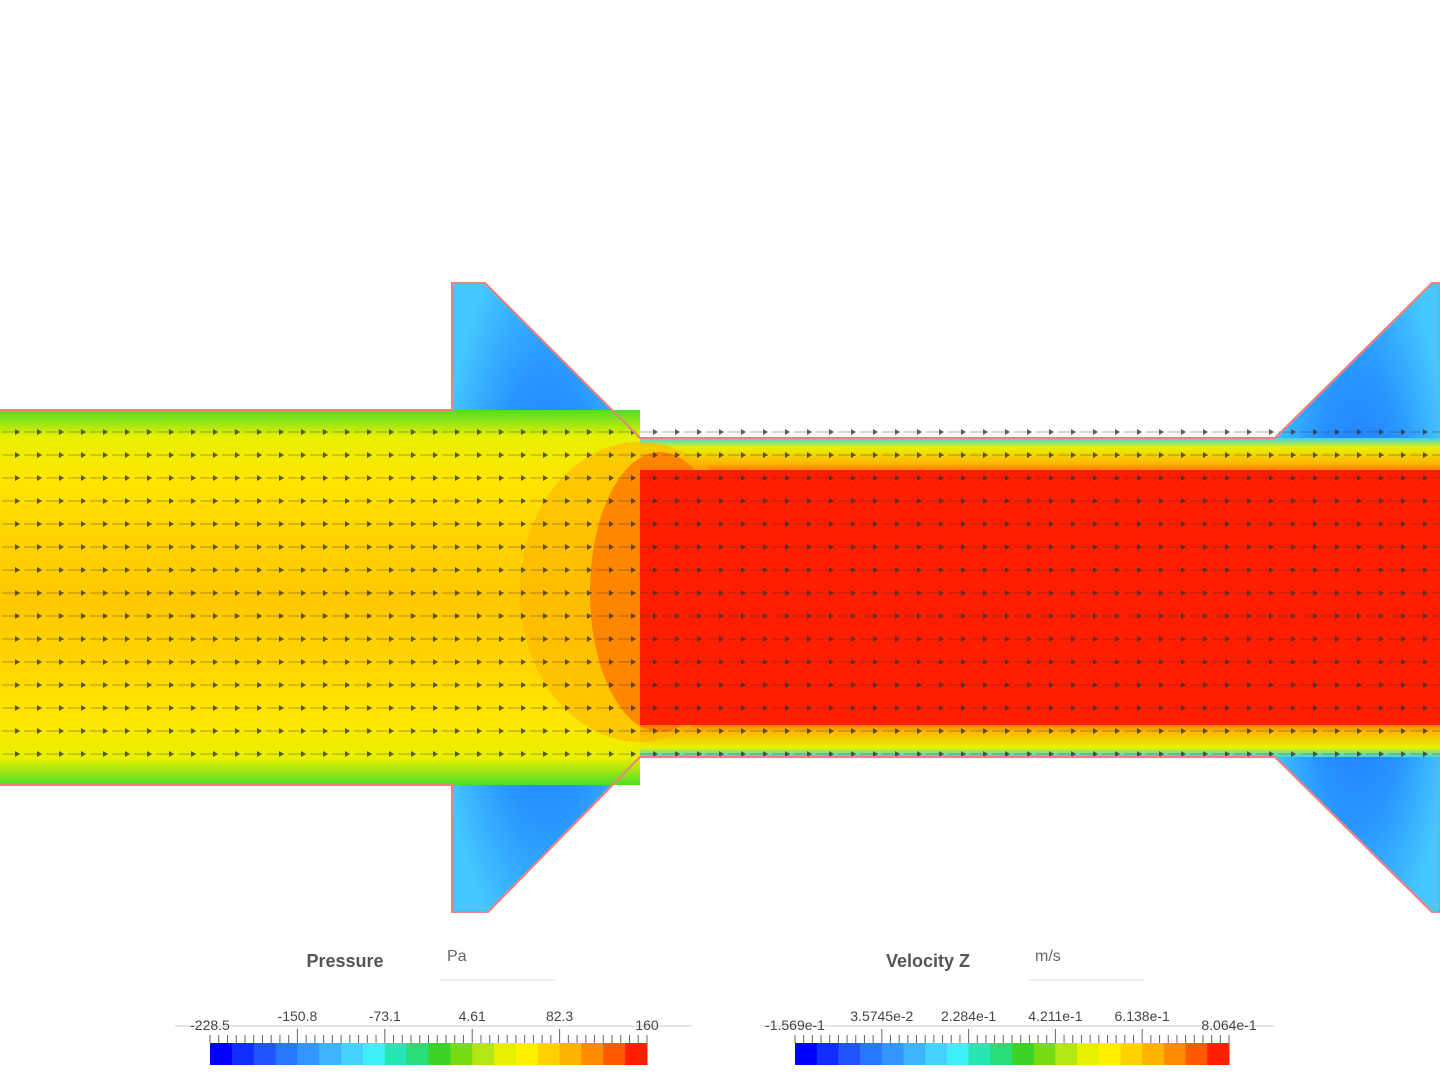  I want to click on tick-label: 6.138e-1, so click(1142, 1016).